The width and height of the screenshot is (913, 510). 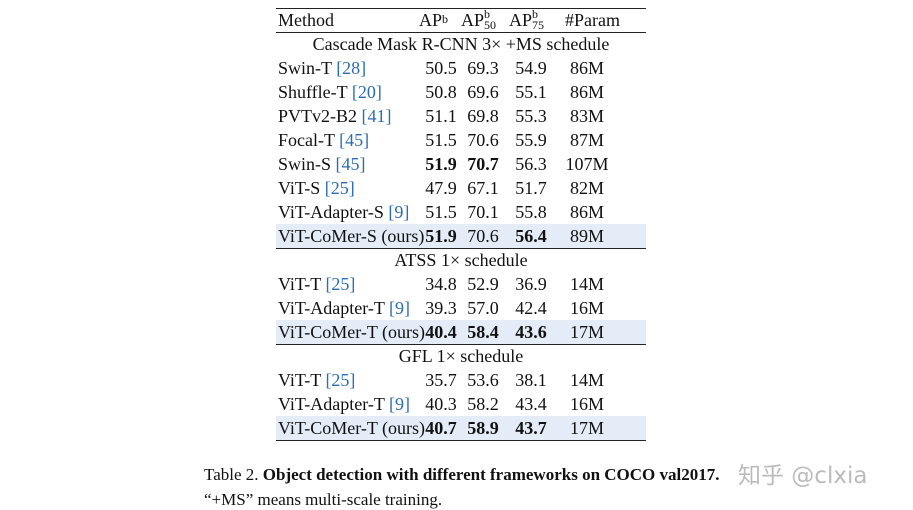 I want to click on method-cell: Shuffle-T [20], so click(x=330, y=92).